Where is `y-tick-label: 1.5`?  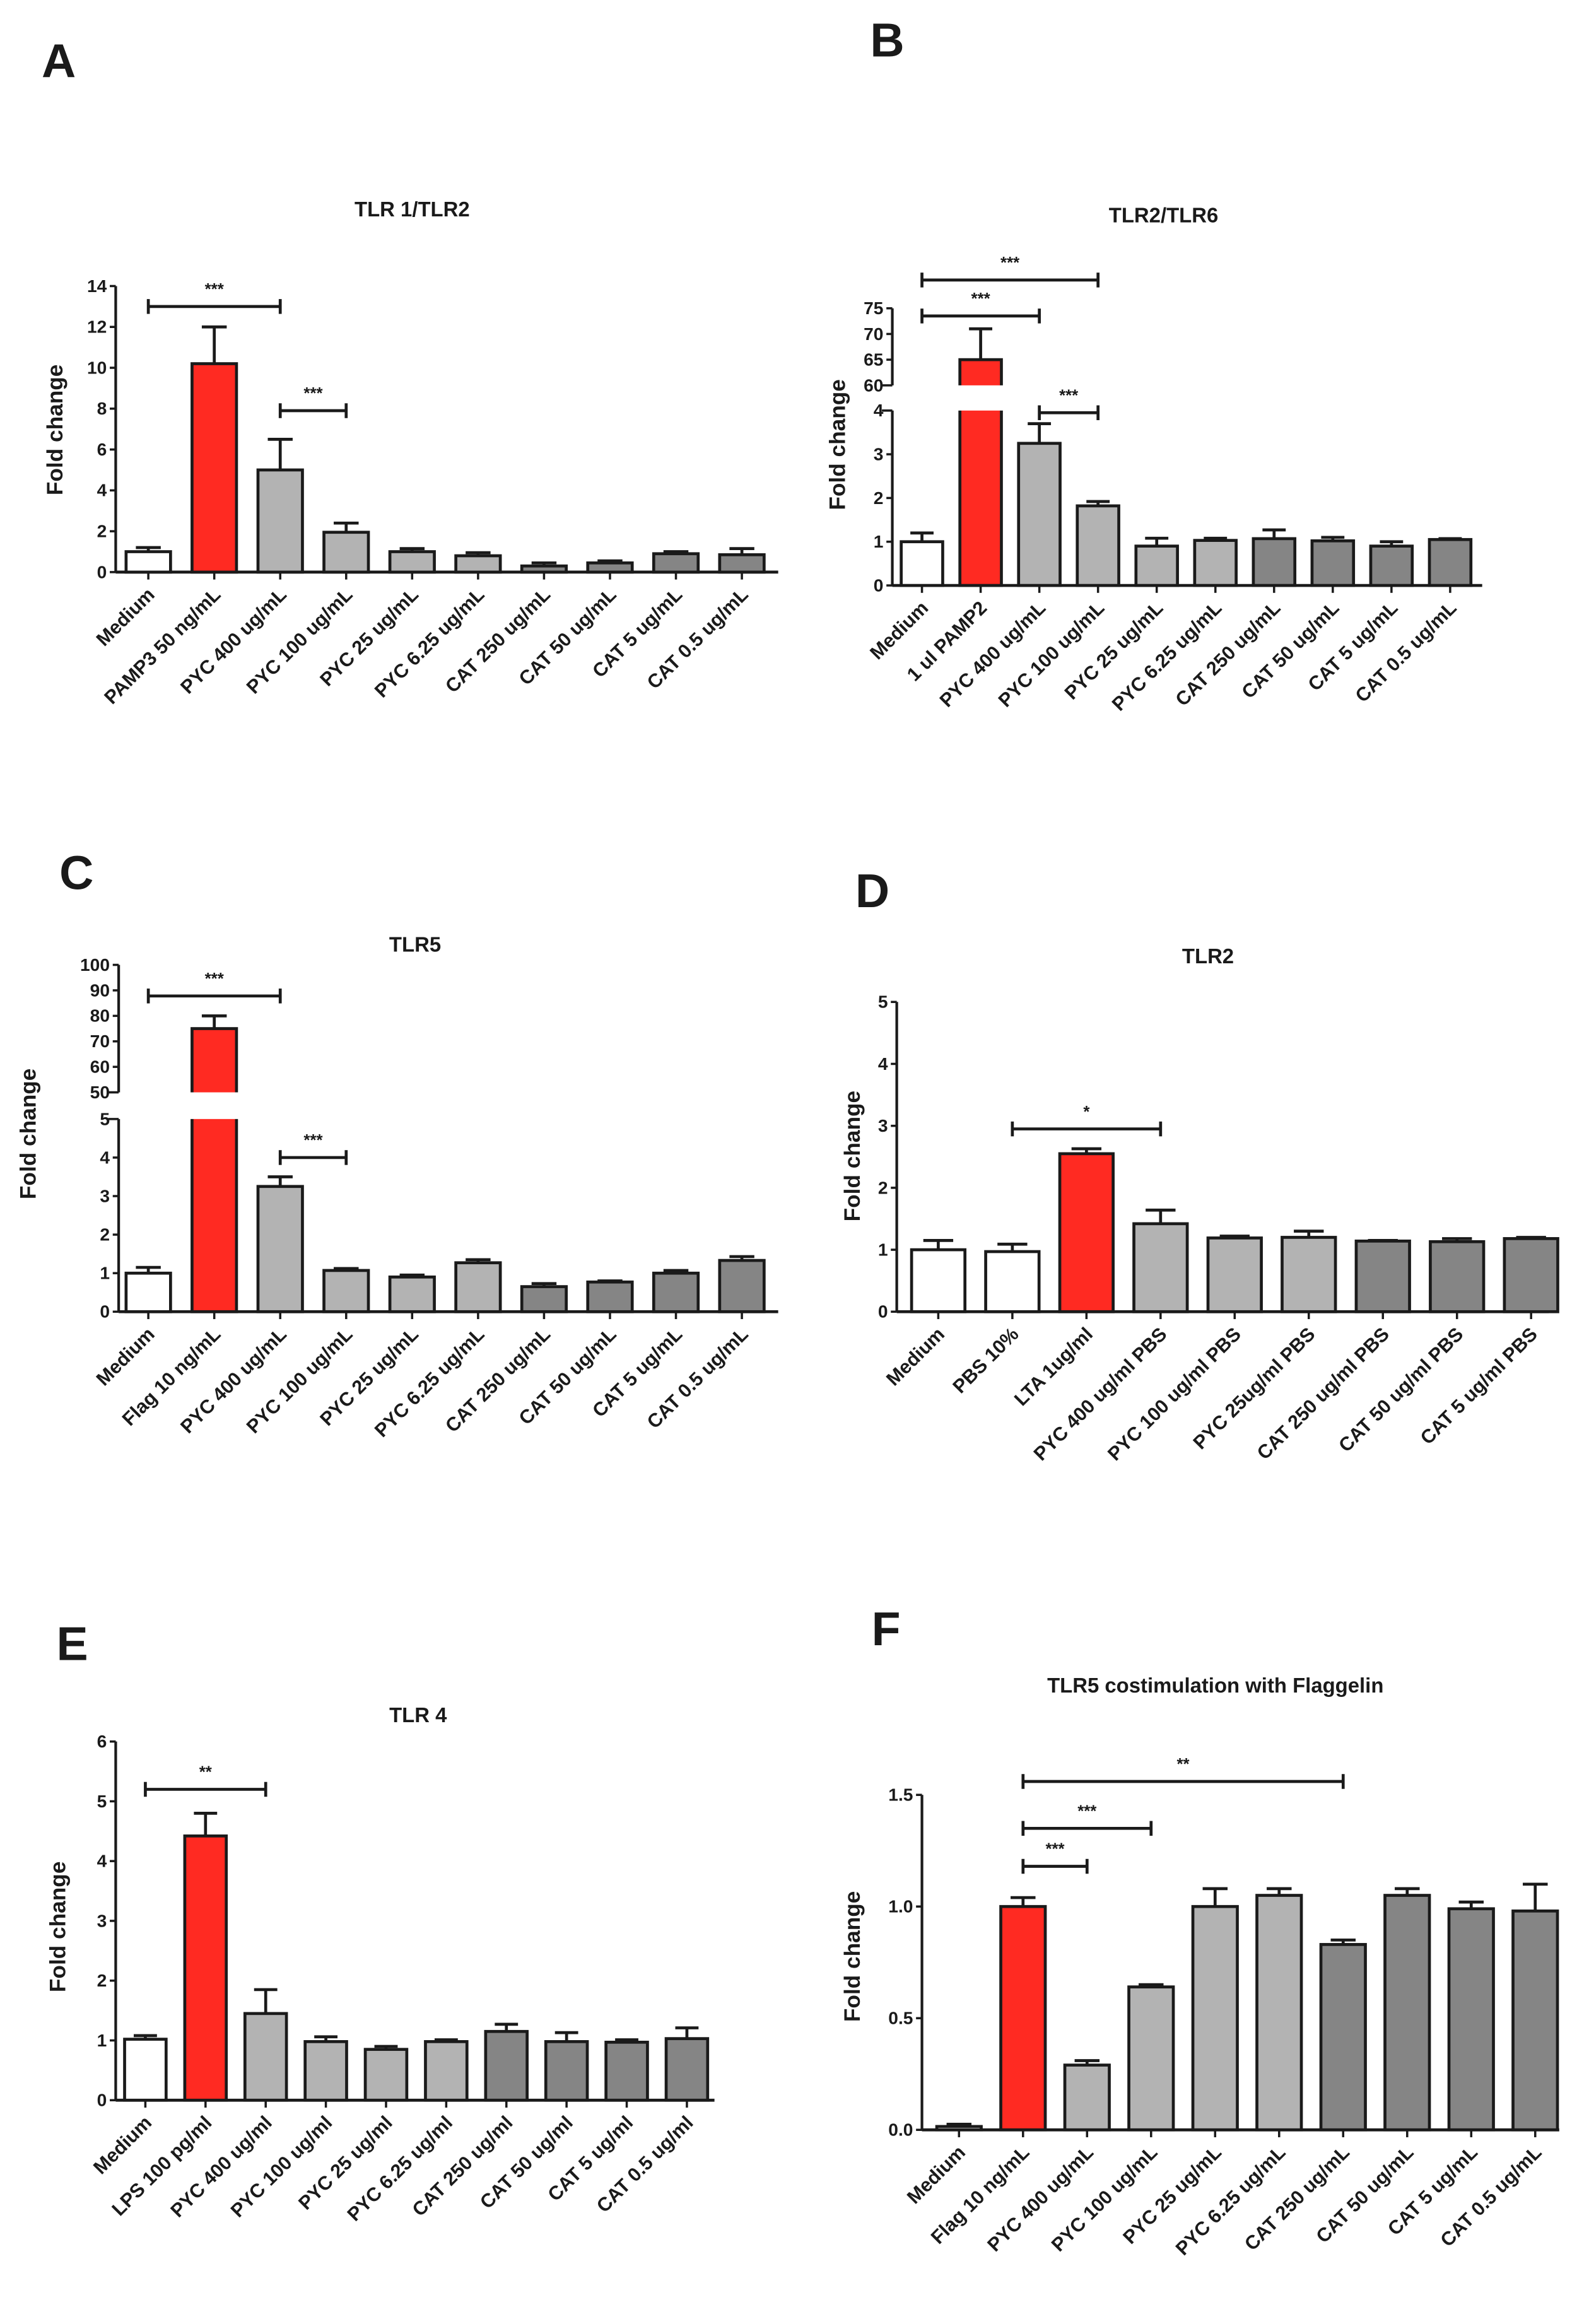 y-tick-label: 1.5 is located at coordinates (901, 1795).